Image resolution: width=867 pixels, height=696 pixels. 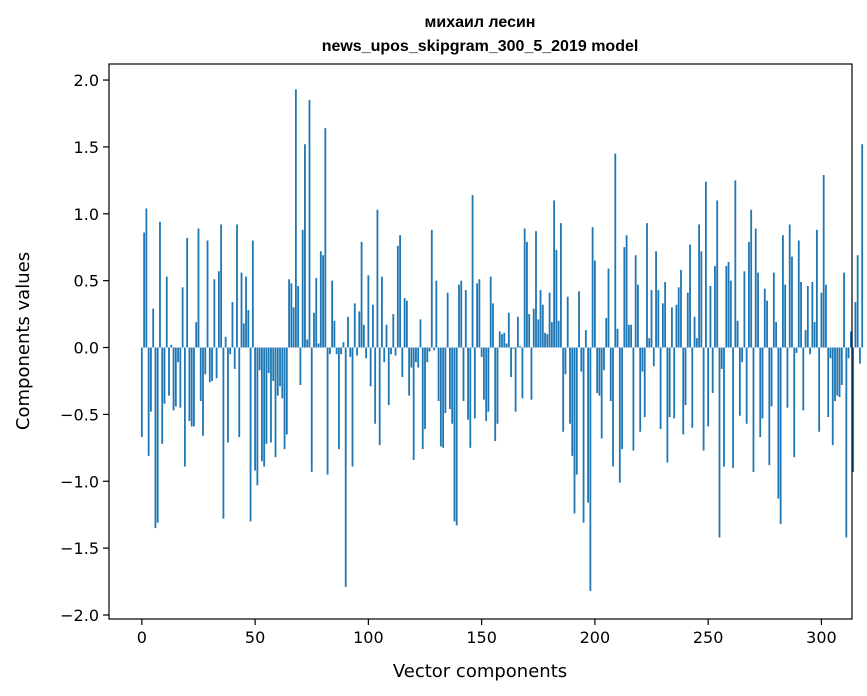 I want to click on x-tick-label: 300, so click(x=821, y=637).